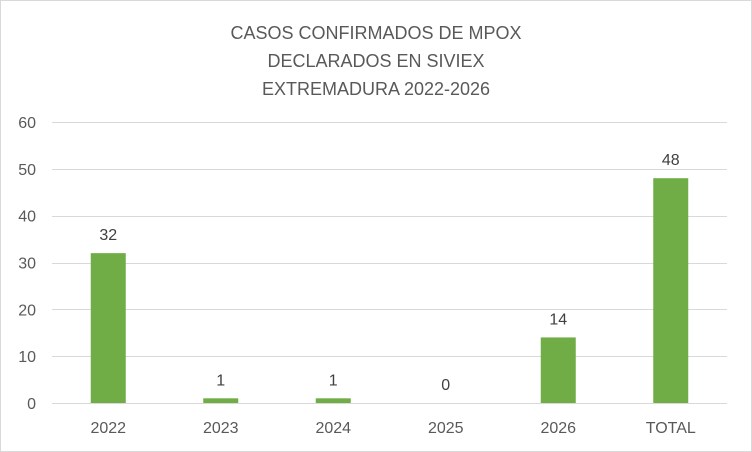 The height and width of the screenshot is (452, 752). I want to click on chart-title-line-1: CASOS CONFIRMADOS DE MPOX, so click(376, 33).